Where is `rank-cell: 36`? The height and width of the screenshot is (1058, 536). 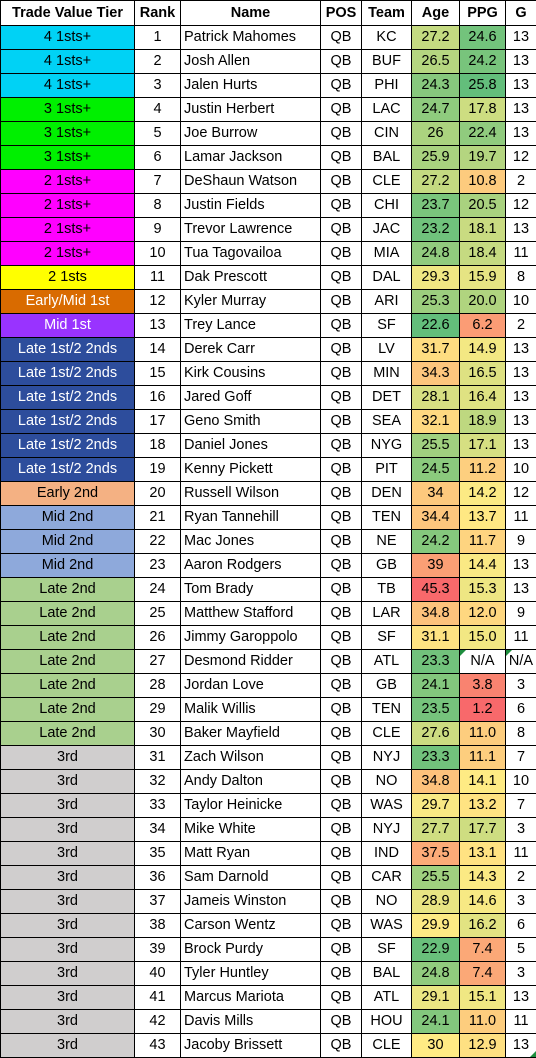 rank-cell: 36 is located at coordinates (158, 878).